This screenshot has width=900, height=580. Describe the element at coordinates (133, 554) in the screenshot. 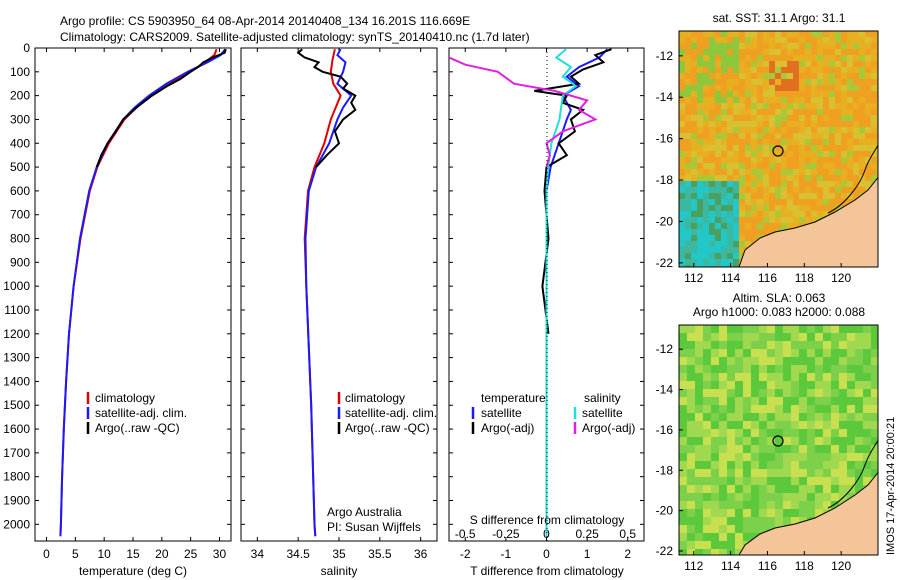

I see `x-tick-label: 15` at that location.